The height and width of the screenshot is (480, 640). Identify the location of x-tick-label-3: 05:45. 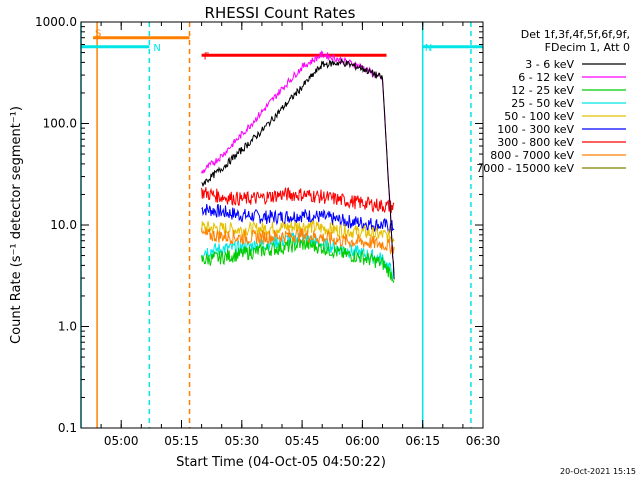
(302, 441).